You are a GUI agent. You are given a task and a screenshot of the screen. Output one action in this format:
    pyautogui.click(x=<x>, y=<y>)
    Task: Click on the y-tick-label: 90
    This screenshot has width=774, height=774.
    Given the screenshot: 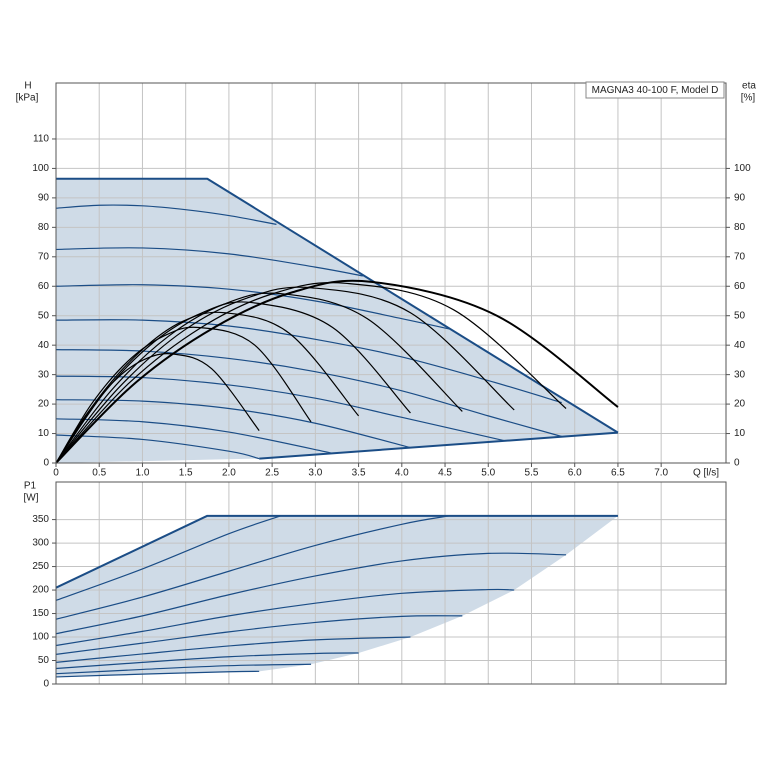 What is the action you would take?
    pyautogui.click(x=44, y=198)
    